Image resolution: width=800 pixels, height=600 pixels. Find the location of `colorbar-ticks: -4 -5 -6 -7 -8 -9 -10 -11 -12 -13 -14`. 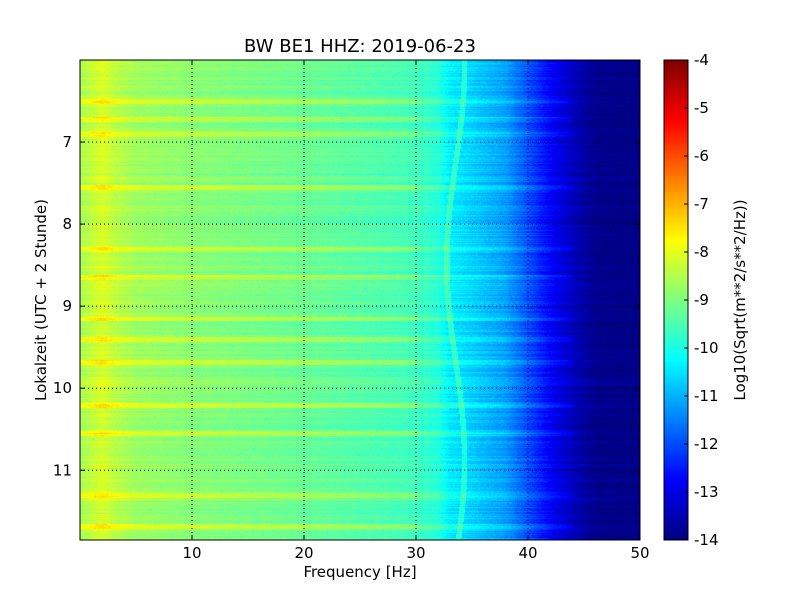

colorbar-ticks: -4 -5 -6 -7 -8 -9 -10 -11 -12 -13 -14 is located at coordinates (701, 300).